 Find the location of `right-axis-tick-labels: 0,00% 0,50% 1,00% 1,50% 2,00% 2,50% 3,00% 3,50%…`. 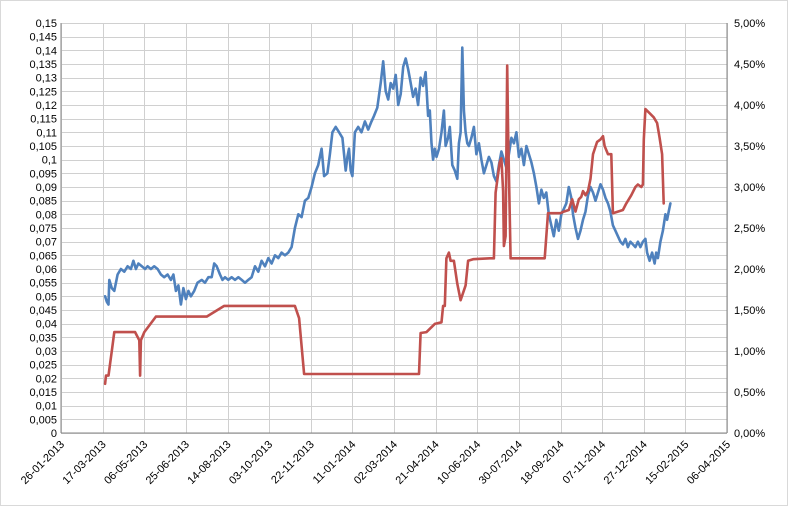

right-axis-tick-labels: 0,00% 0,50% 1,00% 1,50% 2,00% 2,50% 3,00% 3,50%… is located at coordinates (749, 229).